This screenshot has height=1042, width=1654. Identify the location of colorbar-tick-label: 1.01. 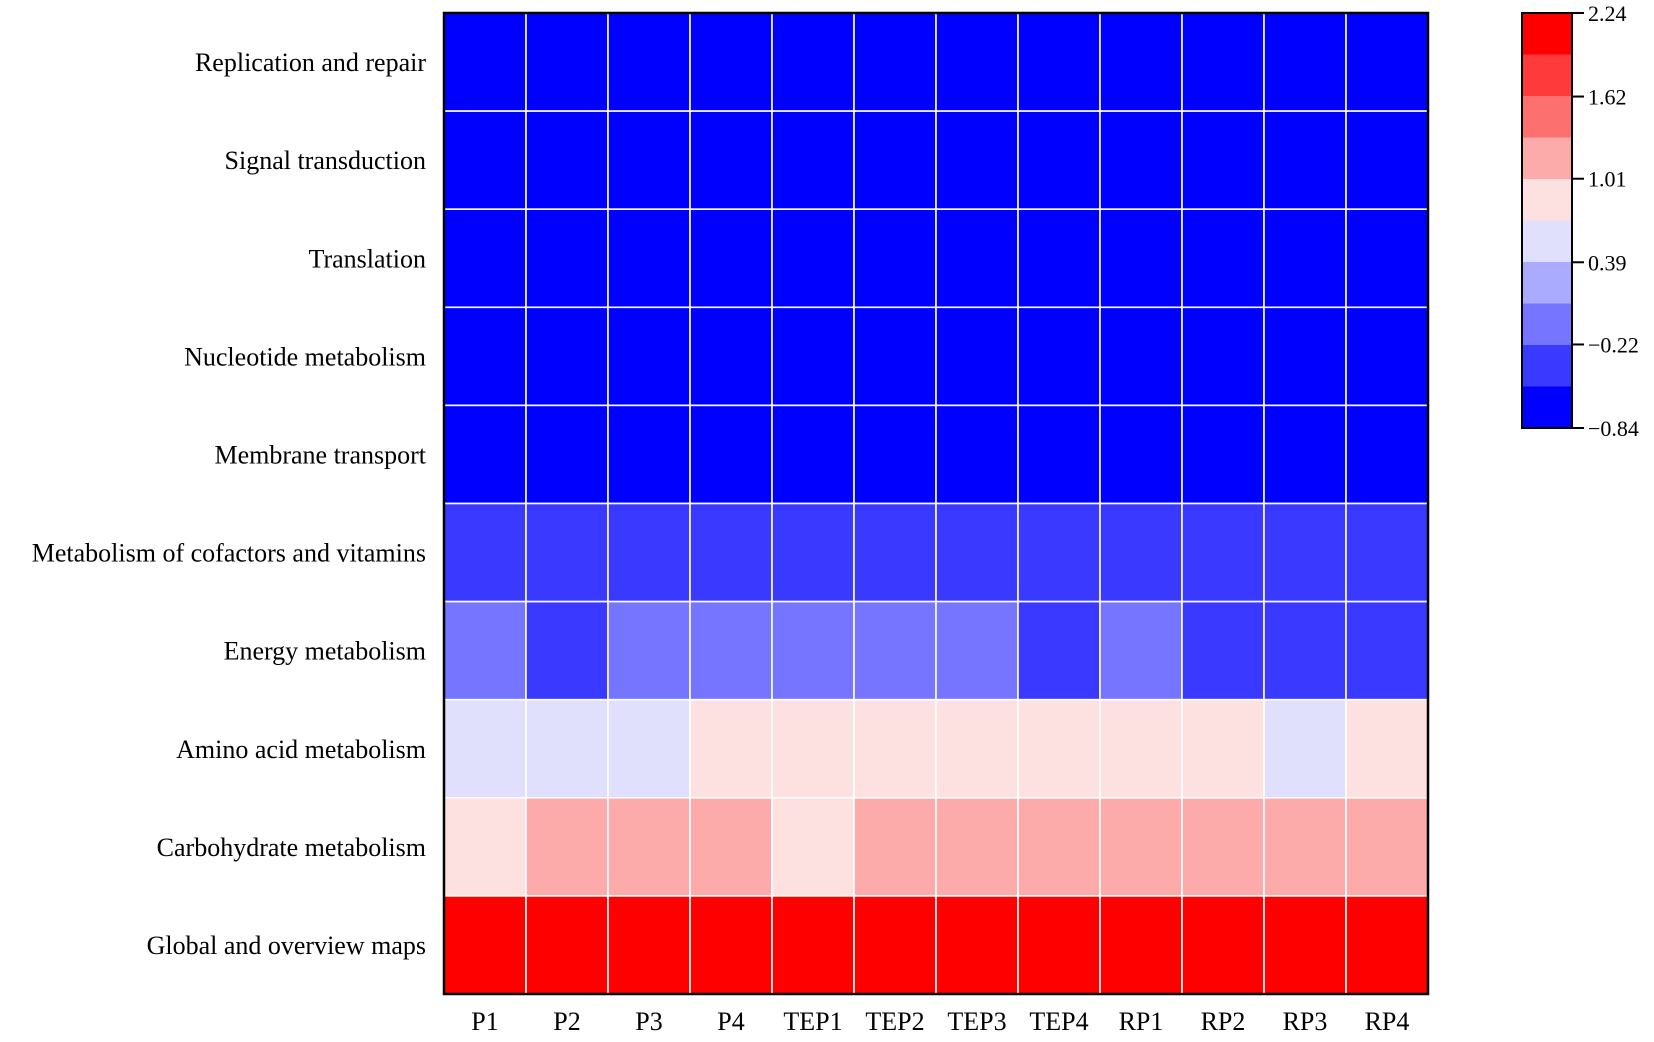
(1607, 179).